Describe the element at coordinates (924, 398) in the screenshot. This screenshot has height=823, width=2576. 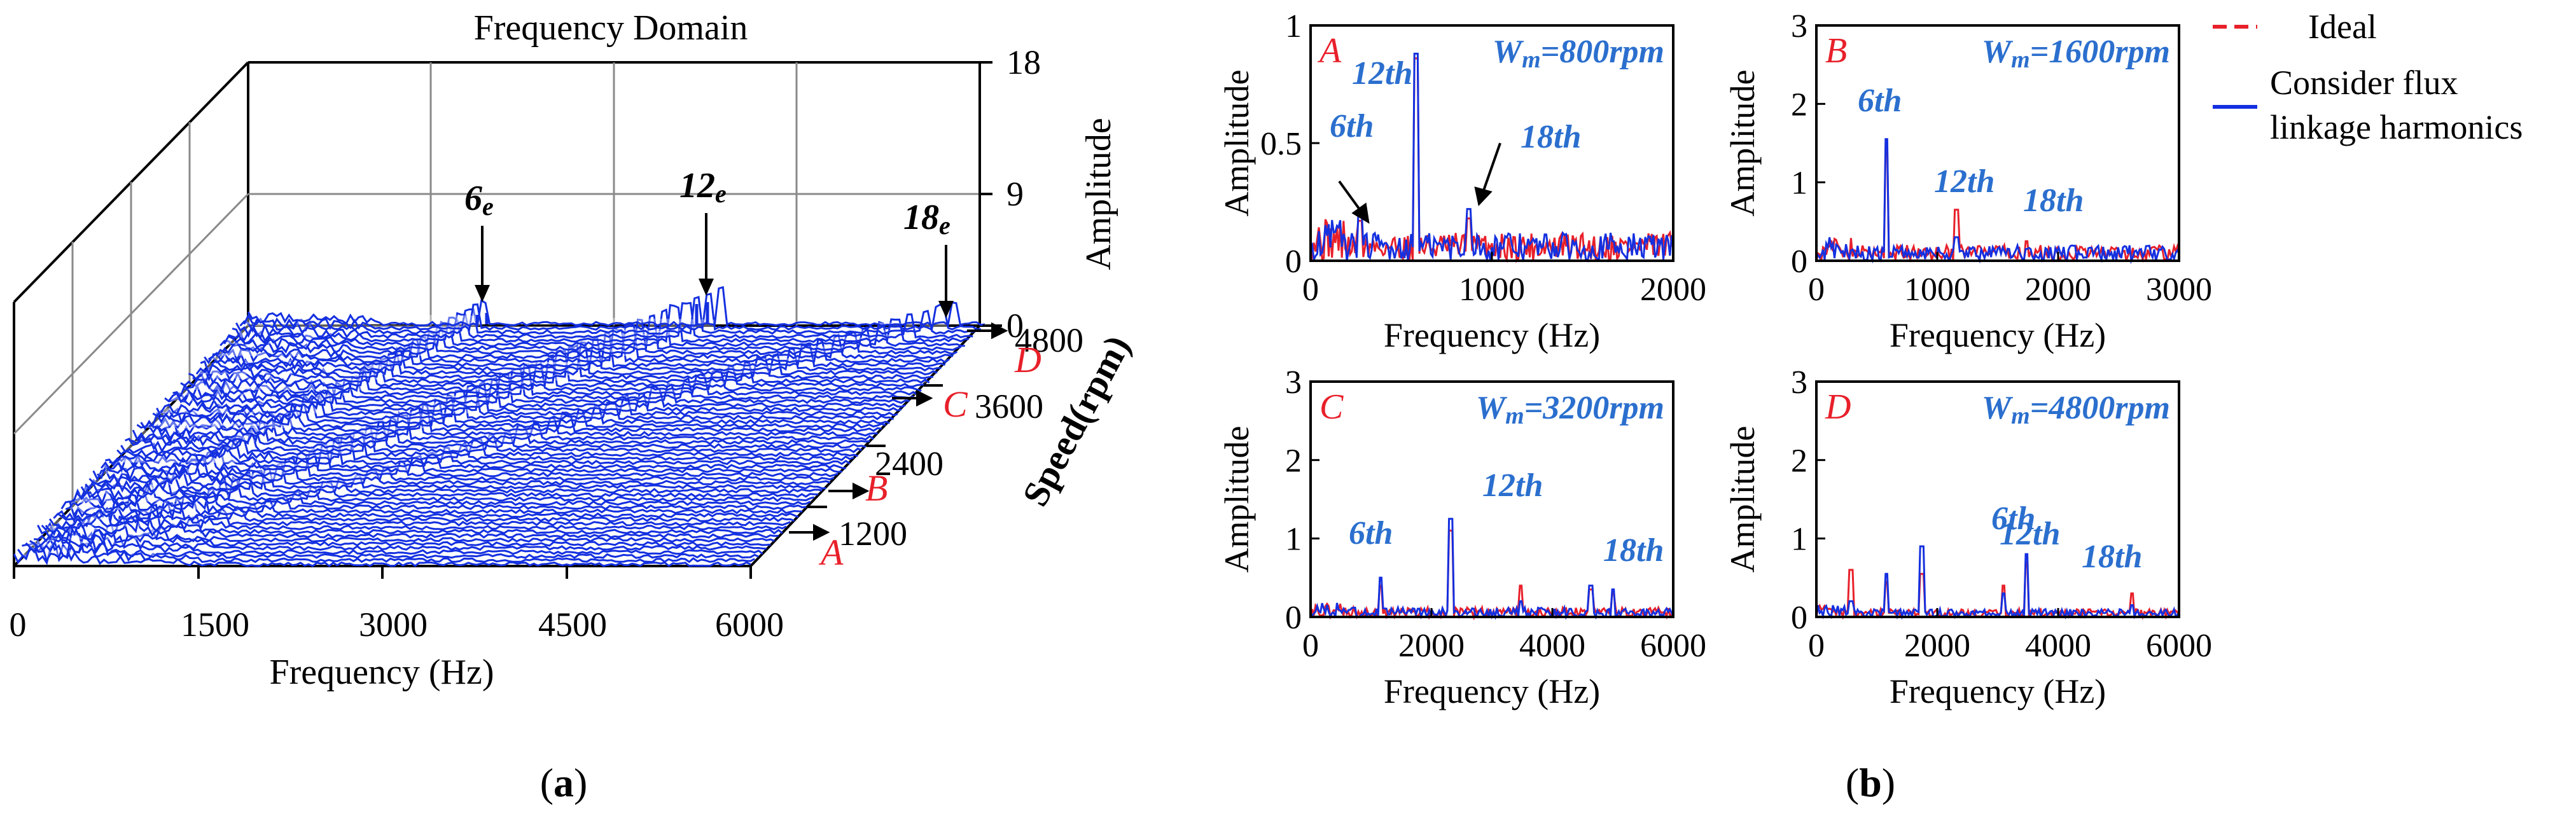
I see `marker-arrowhead-c` at that location.